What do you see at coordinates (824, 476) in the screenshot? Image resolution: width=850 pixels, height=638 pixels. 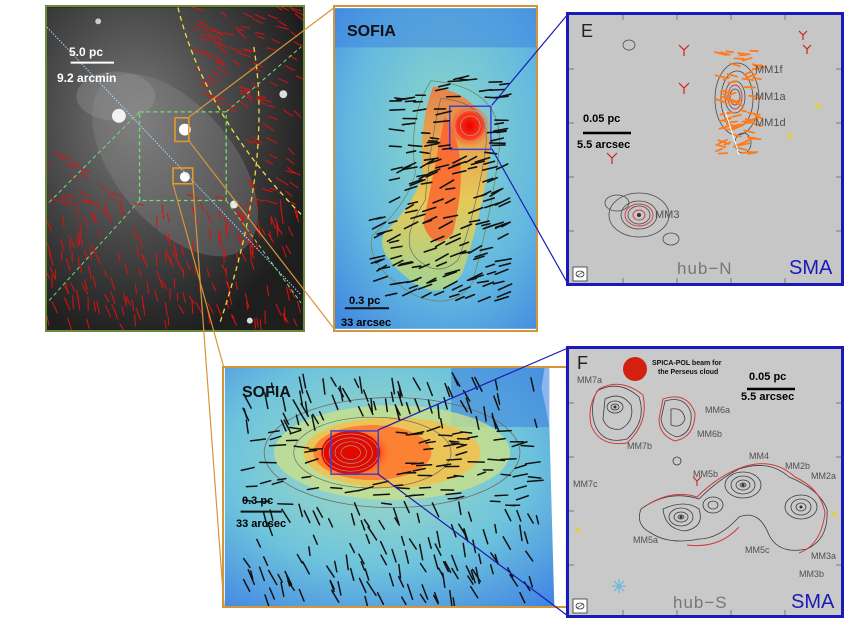 I see `source-label: MM2a` at bounding box center [824, 476].